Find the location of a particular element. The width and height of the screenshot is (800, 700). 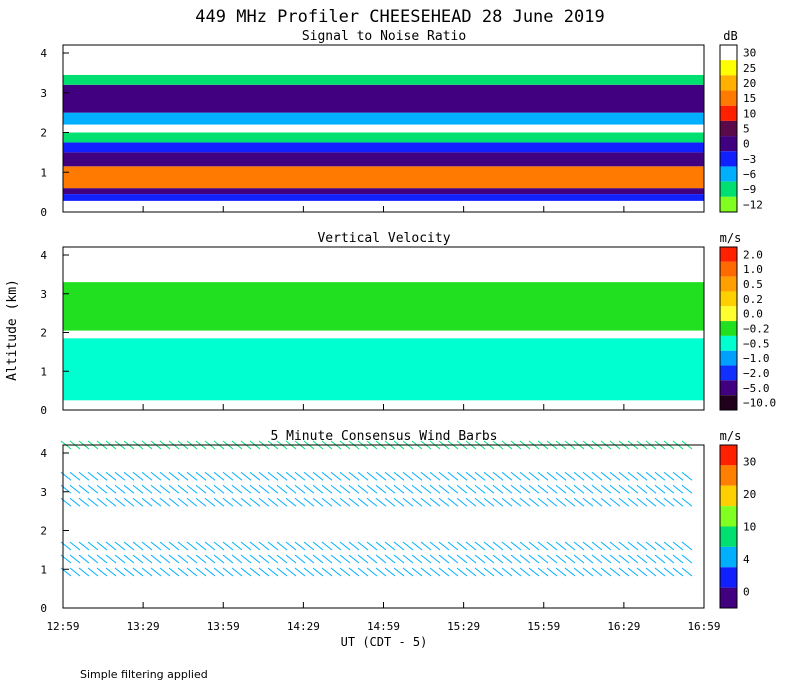

colorbar-label: 20 is located at coordinates (749, 494).